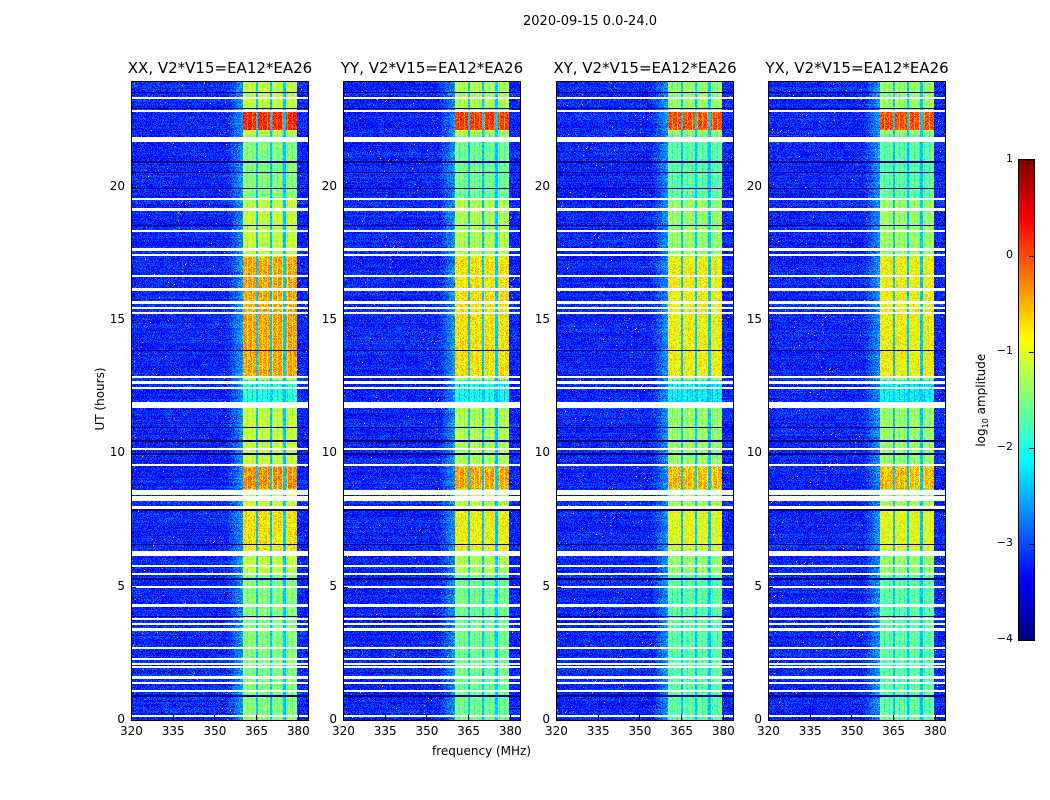 The width and height of the screenshot is (1050, 800). I want to click on panel-title: YY, V2*V15=EA12*EA26, so click(432, 68).